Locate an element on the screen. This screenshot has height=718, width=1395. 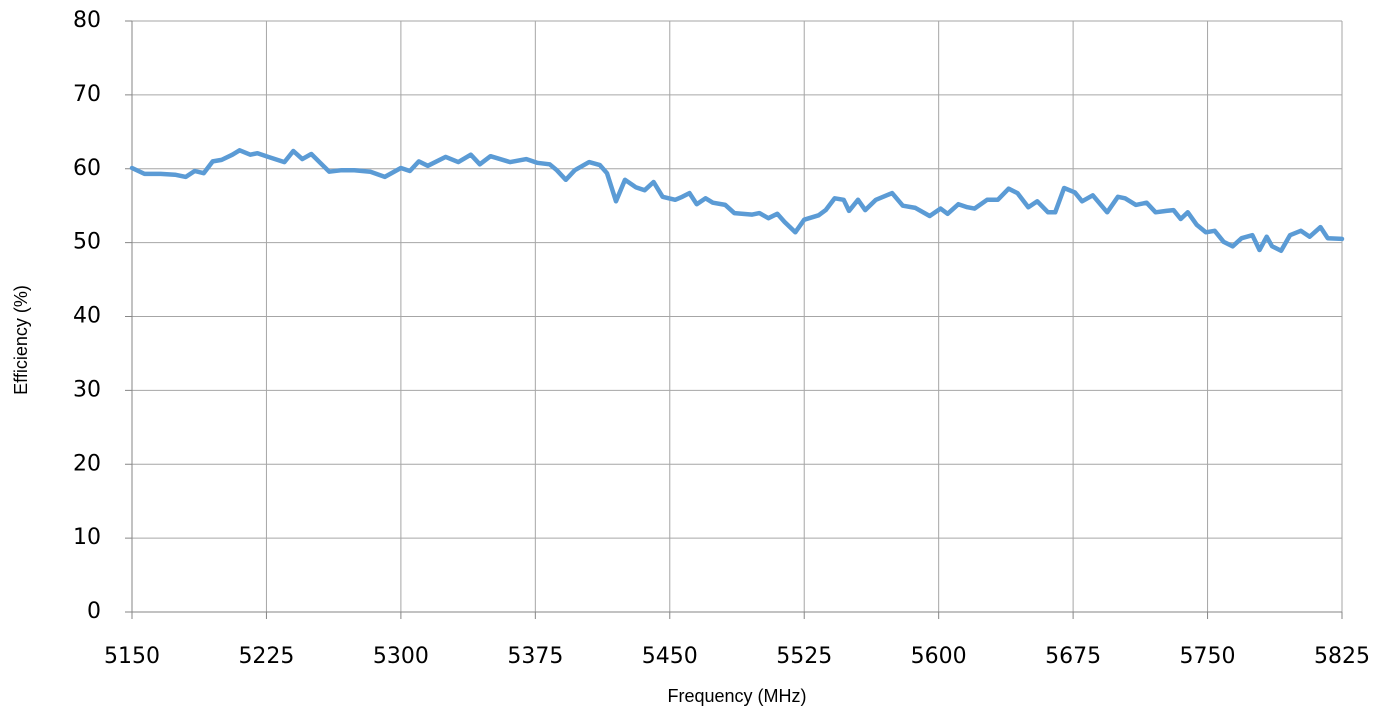
y-tick-label: 60 is located at coordinates (87, 168).